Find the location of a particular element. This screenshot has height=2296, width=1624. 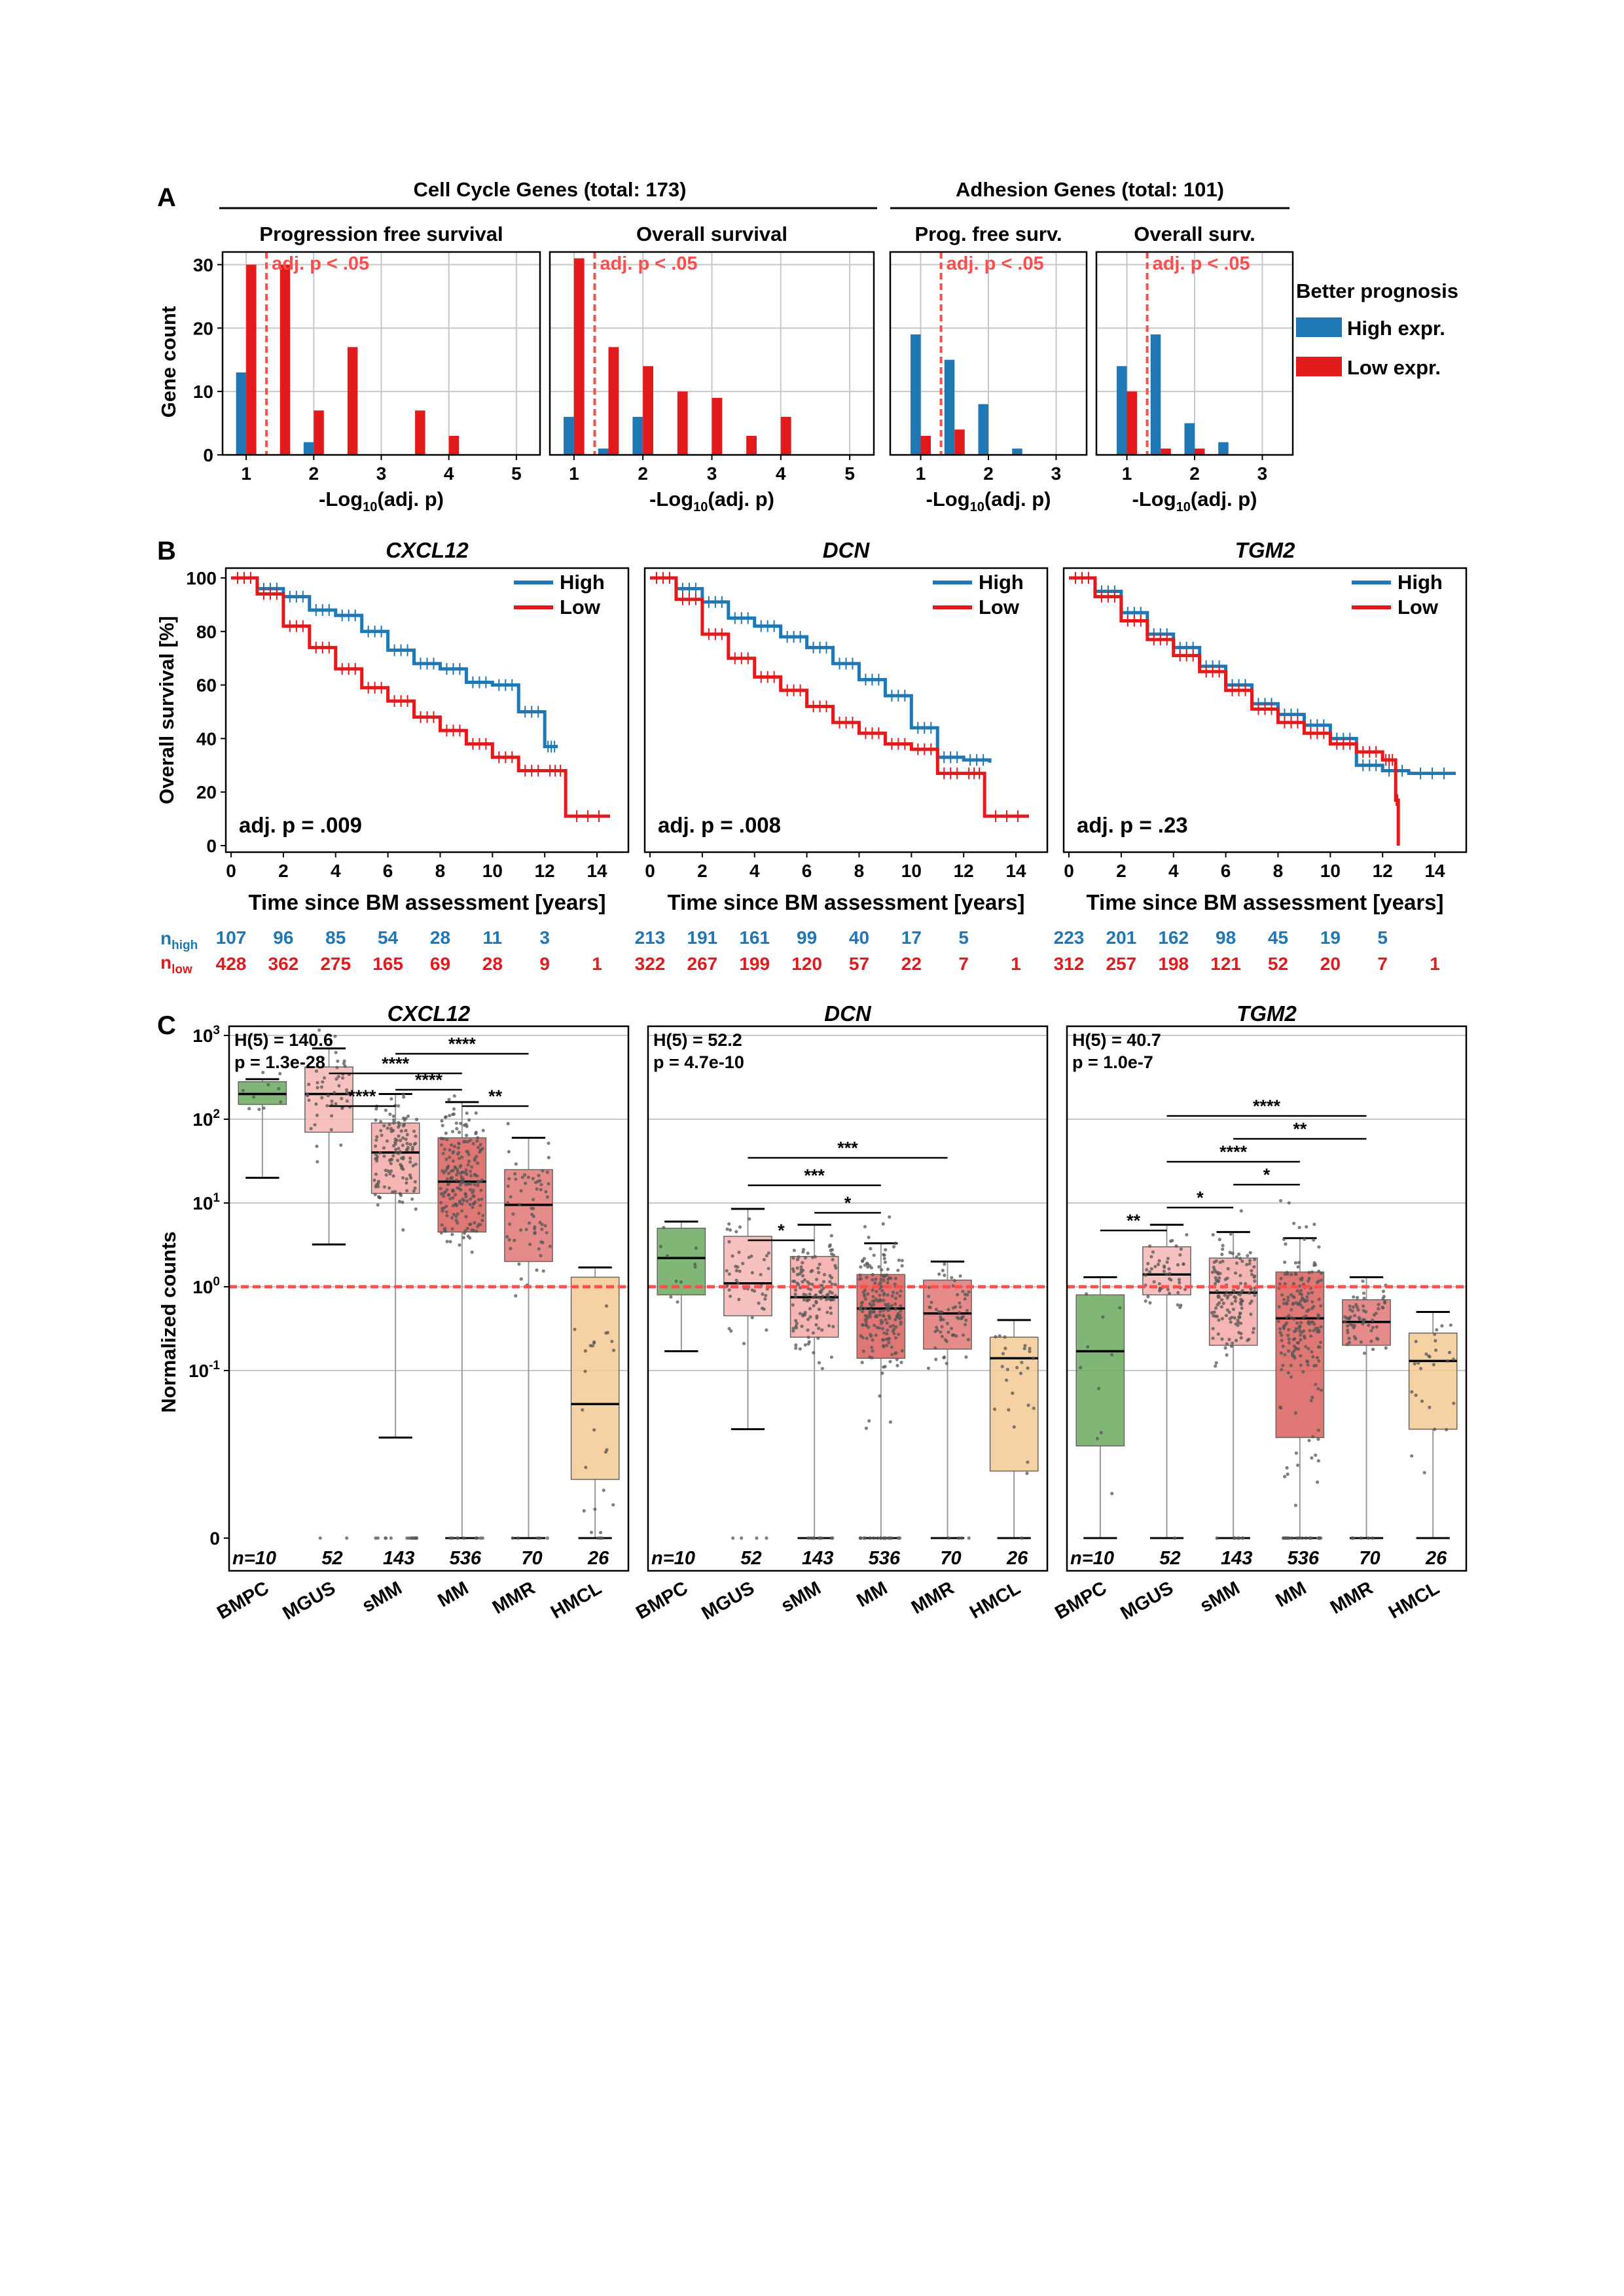

n-prefix: n= is located at coordinates (243, 1559).